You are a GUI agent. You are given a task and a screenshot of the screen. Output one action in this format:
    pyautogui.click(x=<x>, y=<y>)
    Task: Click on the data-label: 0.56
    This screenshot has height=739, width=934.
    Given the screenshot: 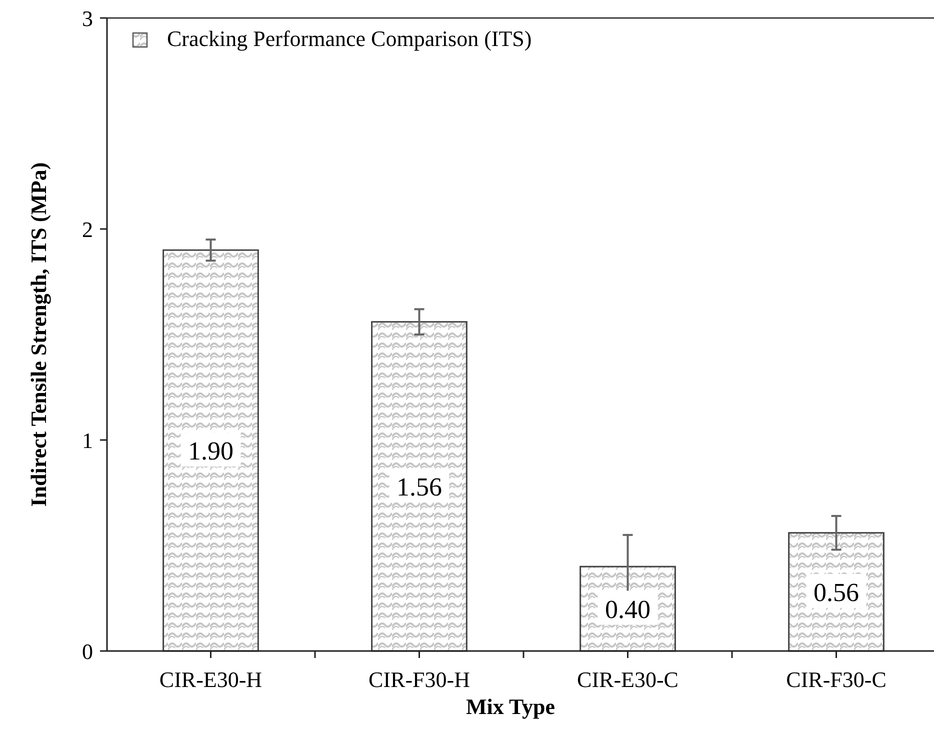 What is the action you would take?
    pyautogui.click(x=837, y=592)
    